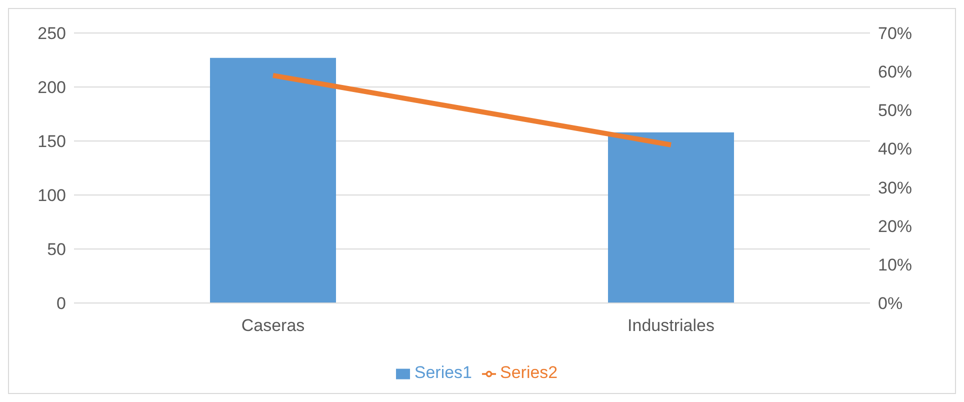 The width and height of the screenshot is (964, 402). What do you see at coordinates (895, 110) in the screenshot?
I see `y2-tick-label: 50%` at bounding box center [895, 110].